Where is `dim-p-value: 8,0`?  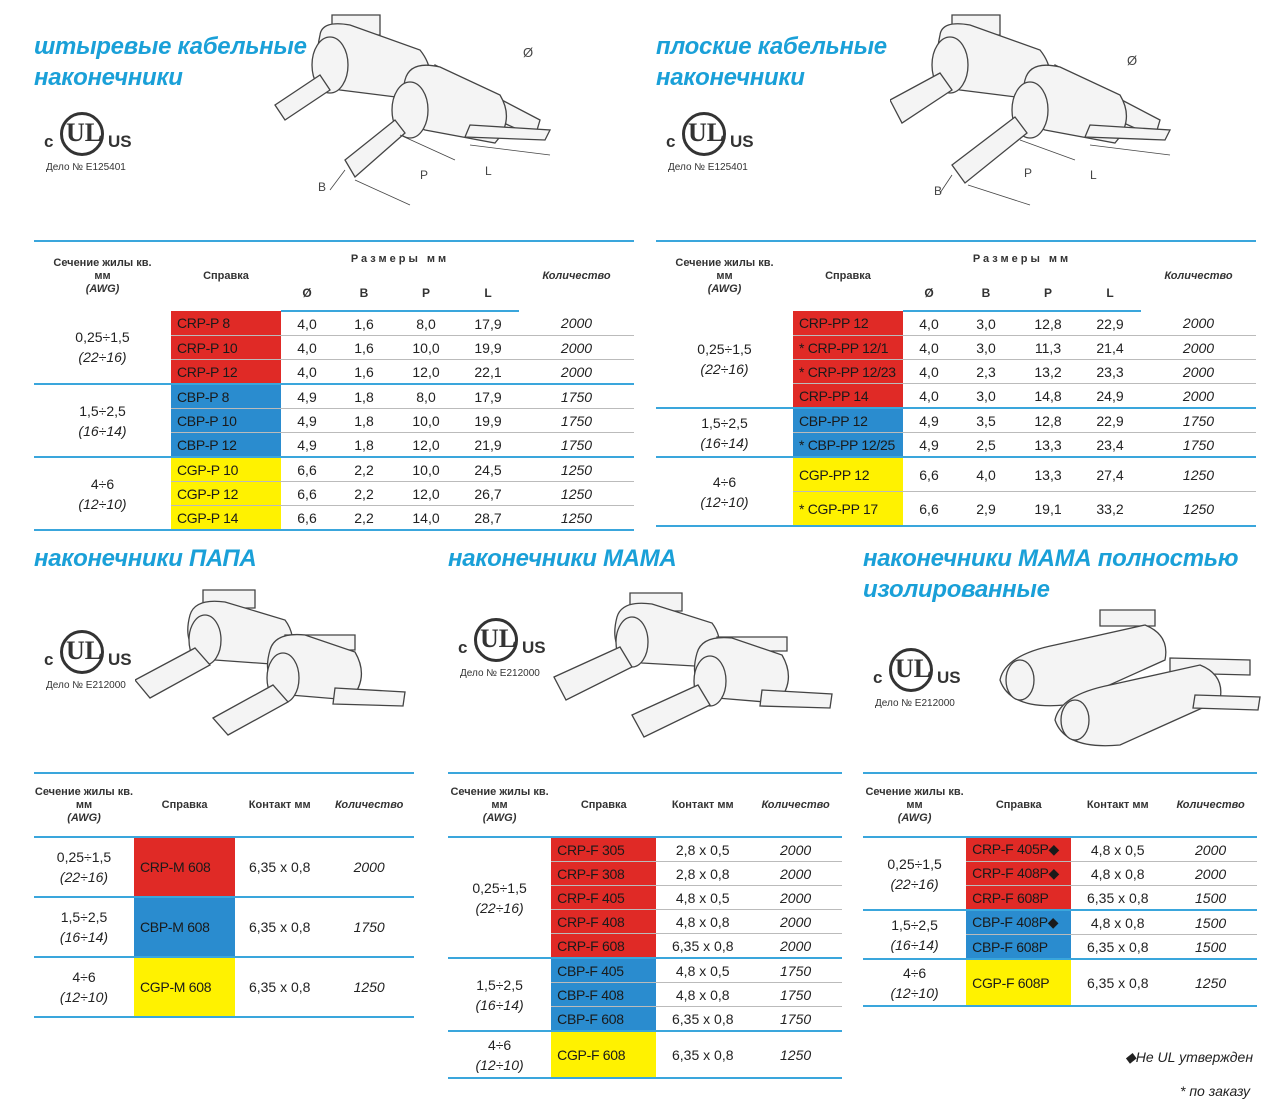 dim-p-value: 8,0 is located at coordinates (426, 323).